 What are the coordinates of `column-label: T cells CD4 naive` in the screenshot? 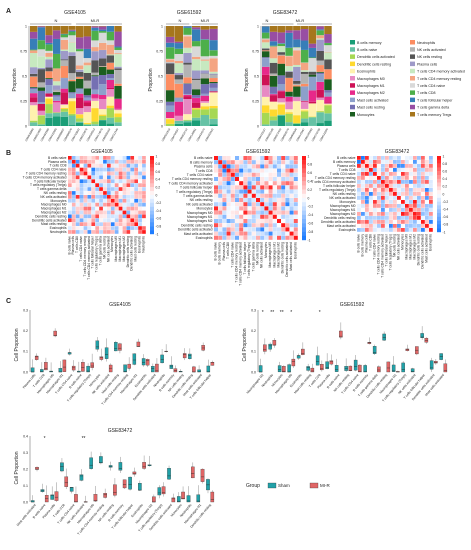 It's located at (232, 255).